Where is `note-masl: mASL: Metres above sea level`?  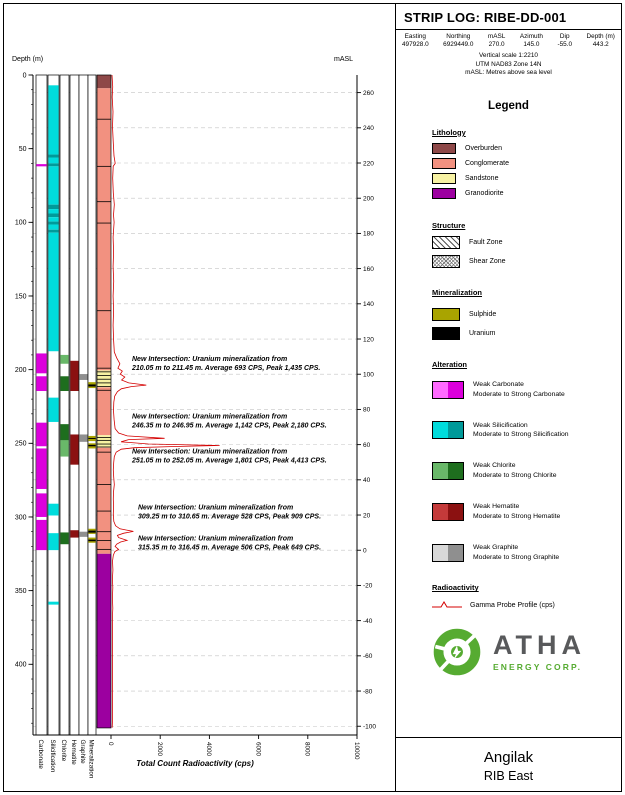 note-masl: mASL: Metres above sea level is located at coordinates (508, 73).